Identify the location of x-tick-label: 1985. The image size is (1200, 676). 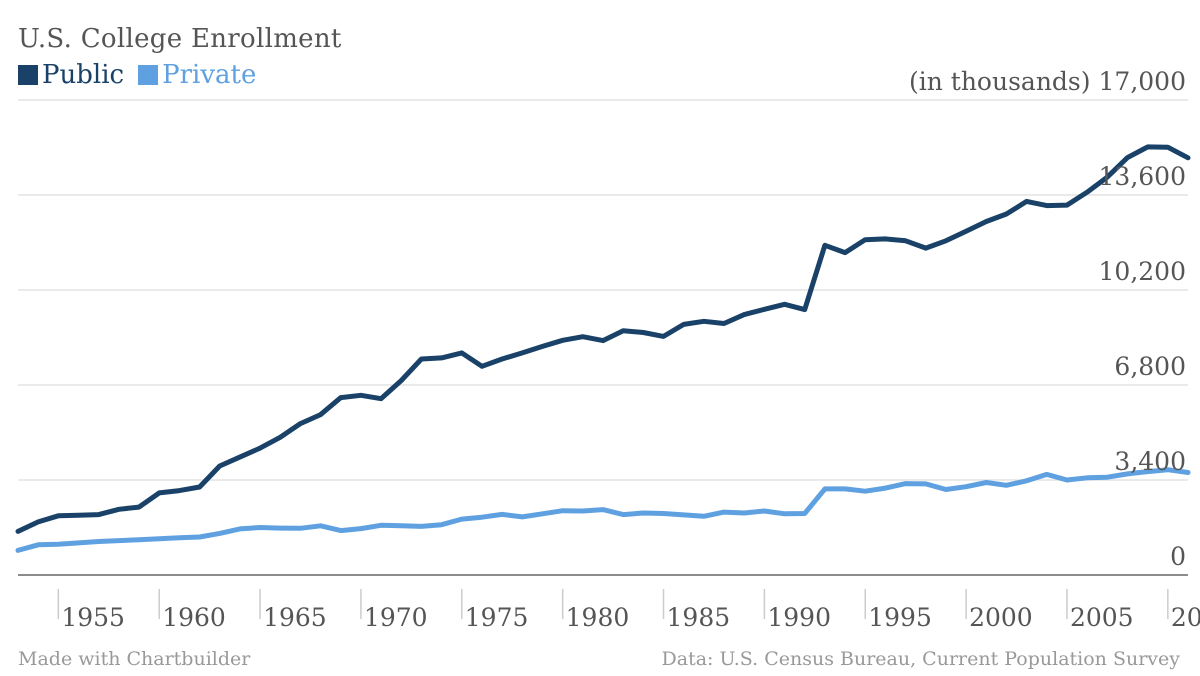
(699, 617).